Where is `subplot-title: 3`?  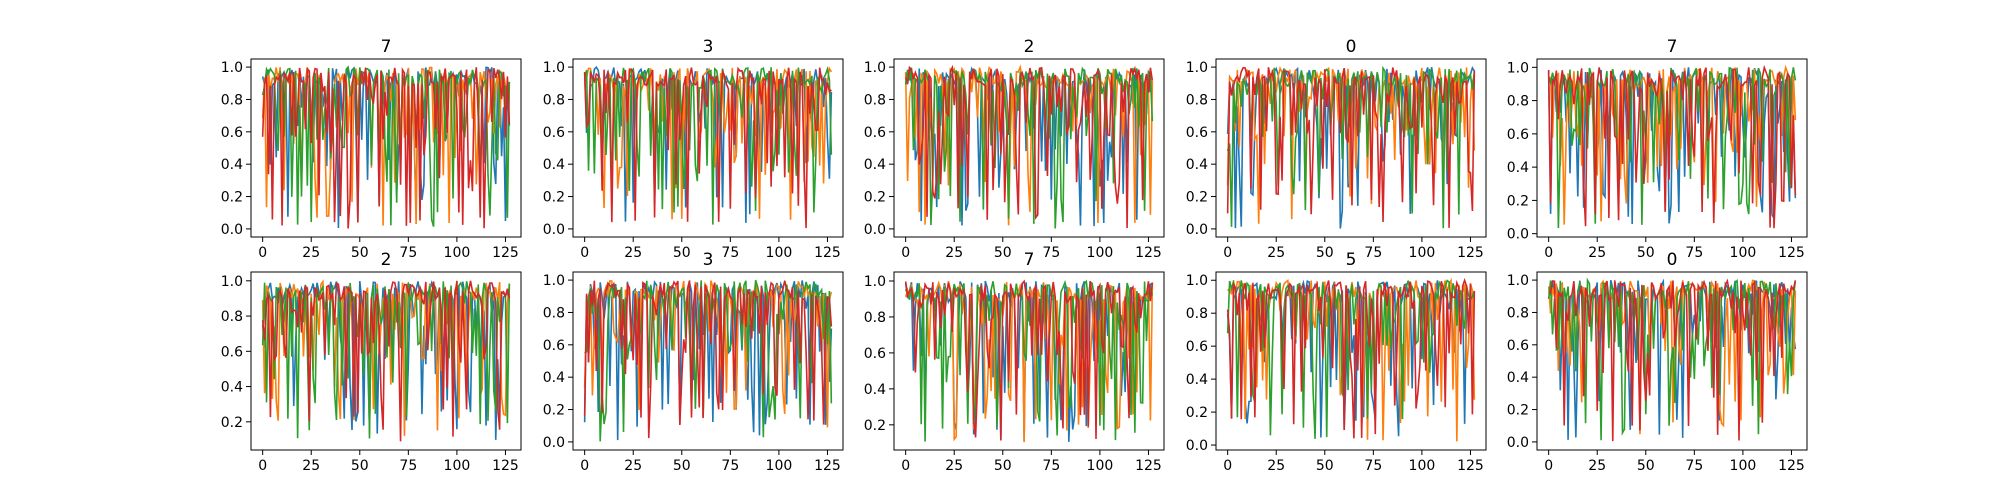
subplot-title: 3 is located at coordinates (708, 260).